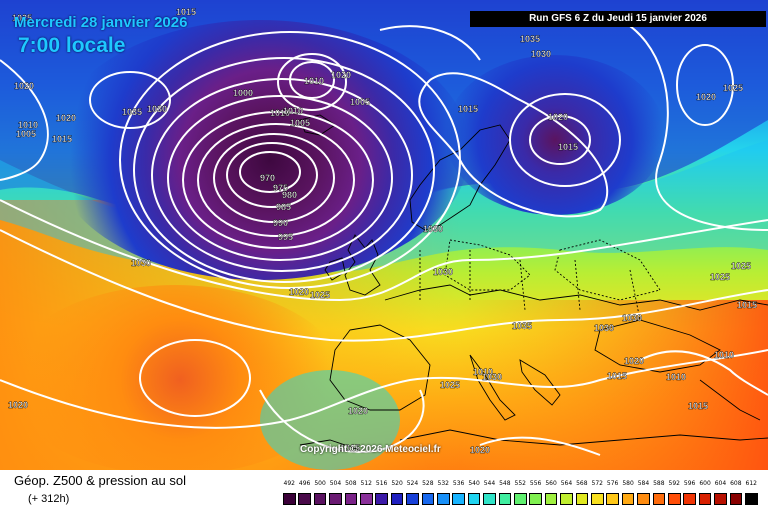 The width and height of the screenshot is (768, 512). What do you see at coordinates (736, 483) in the screenshot?
I see `legend-value: 608` at bounding box center [736, 483].